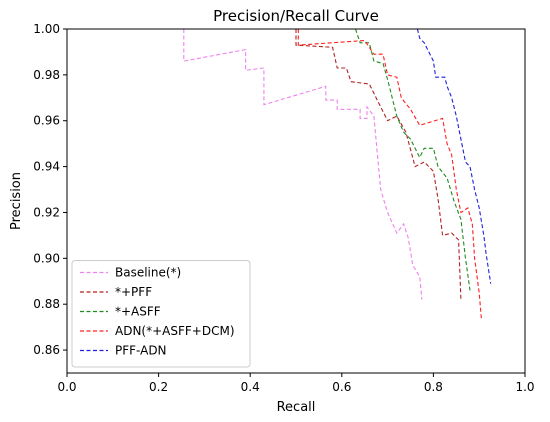 This screenshot has height=422, width=550. Describe the element at coordinates (250, 387) in the screenshot. I see `x-tick-label: 0.4` at that location.